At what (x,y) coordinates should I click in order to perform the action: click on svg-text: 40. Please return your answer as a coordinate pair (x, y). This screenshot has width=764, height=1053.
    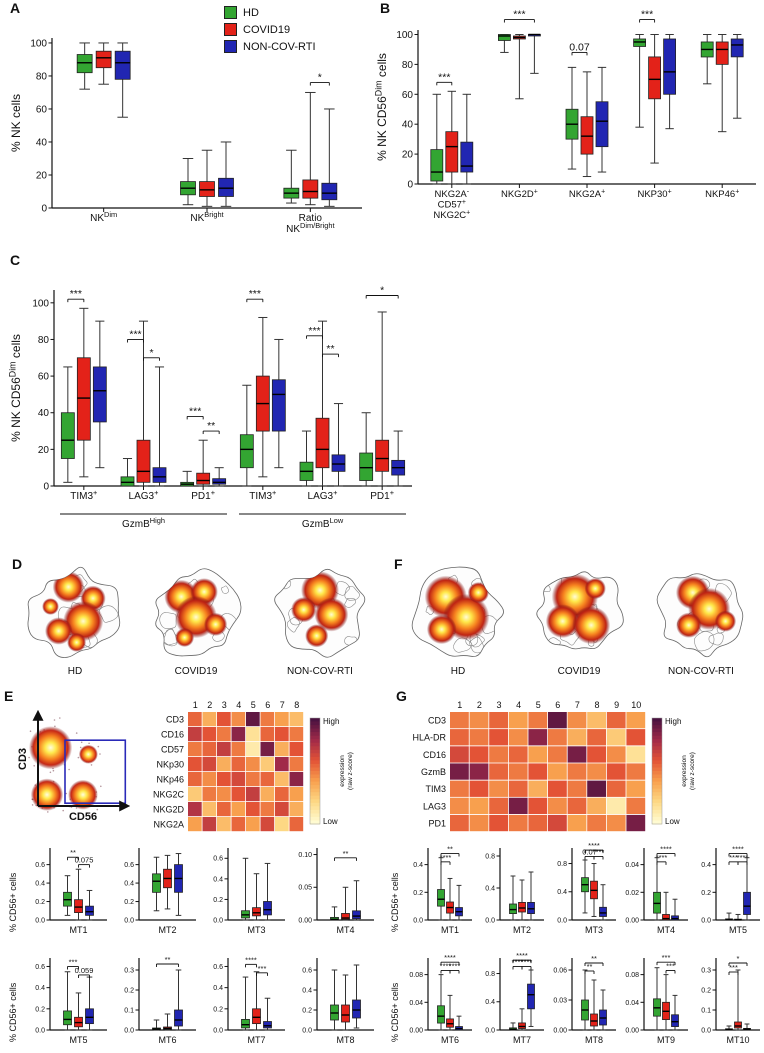
    Looking at the image, I should click on (408, 125).